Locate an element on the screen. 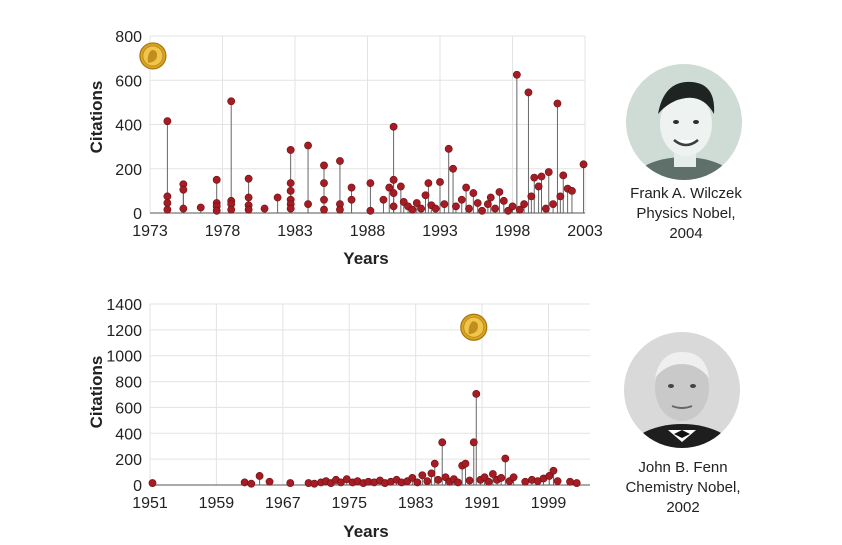  x-tick-label: 1998 is located at coordinates (513, 231).